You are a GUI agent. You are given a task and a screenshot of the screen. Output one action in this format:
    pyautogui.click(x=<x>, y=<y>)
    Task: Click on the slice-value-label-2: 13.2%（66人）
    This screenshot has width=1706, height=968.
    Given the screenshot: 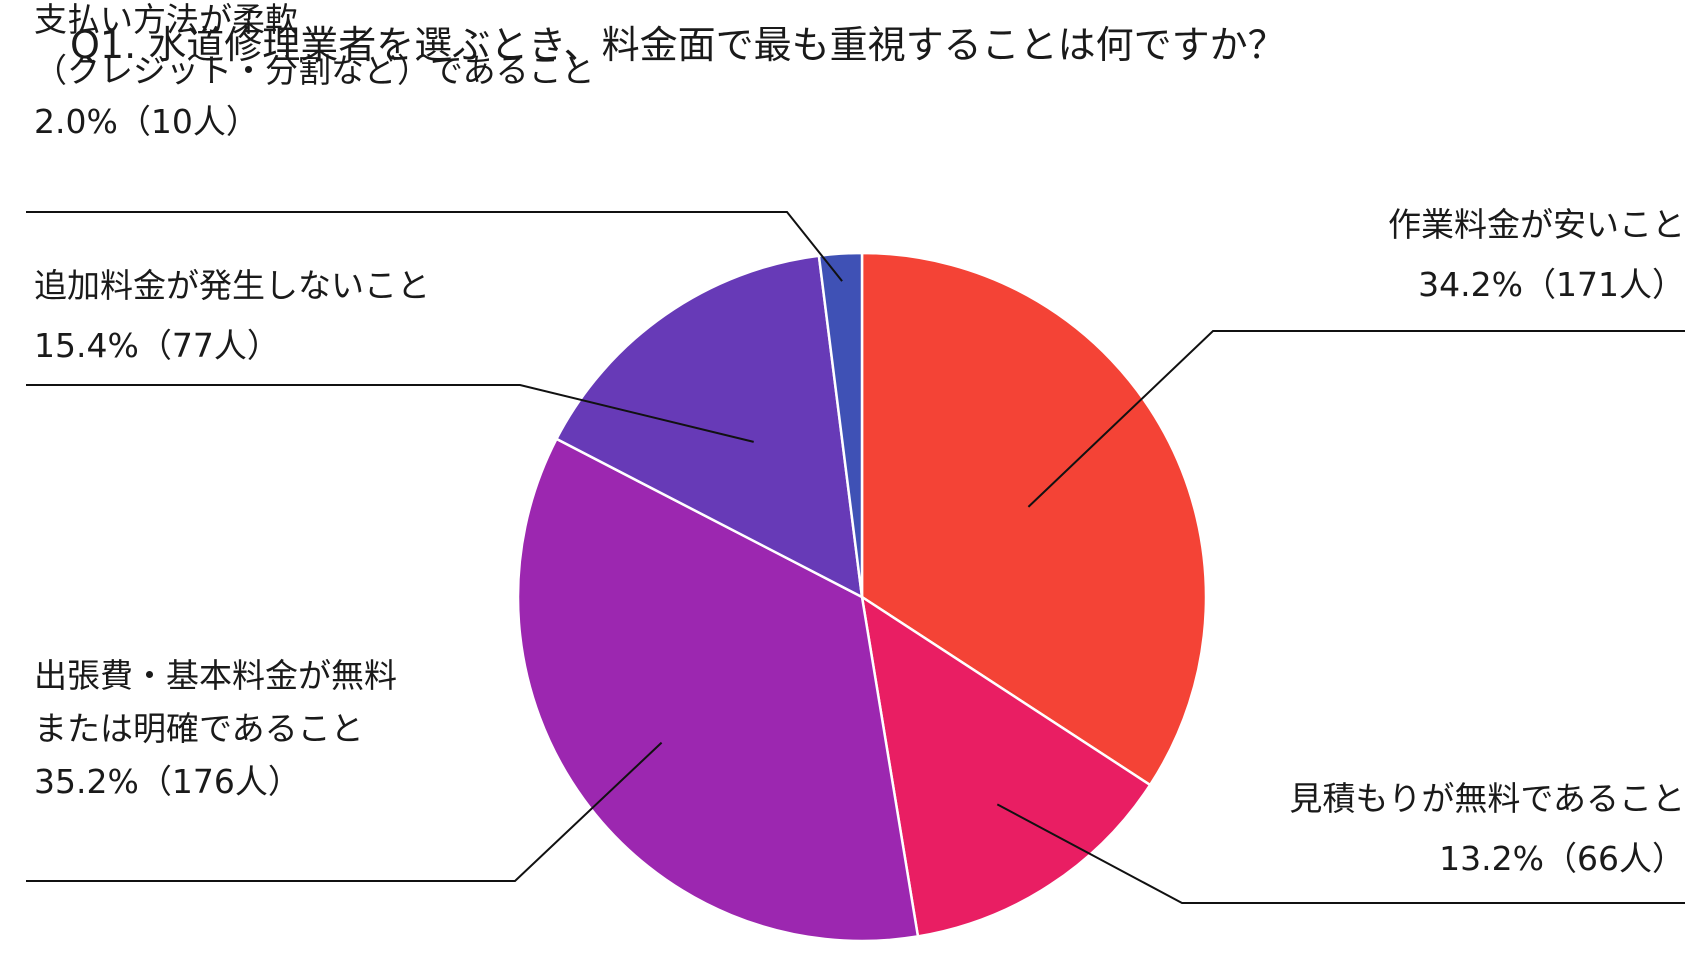 What is the action you would take?
    pyautogui.click(x=1562, y=858)
    